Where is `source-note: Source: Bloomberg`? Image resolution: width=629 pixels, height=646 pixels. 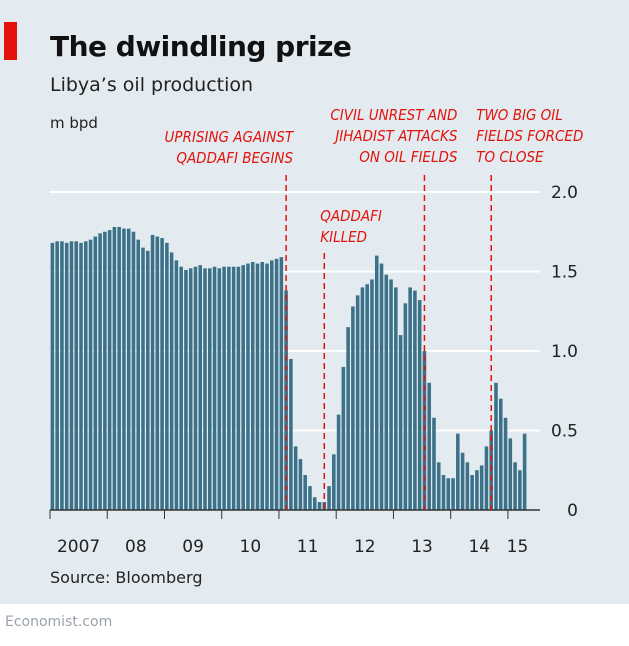
source-note: Source: Bloomberg is located at coordinates (126, 577).